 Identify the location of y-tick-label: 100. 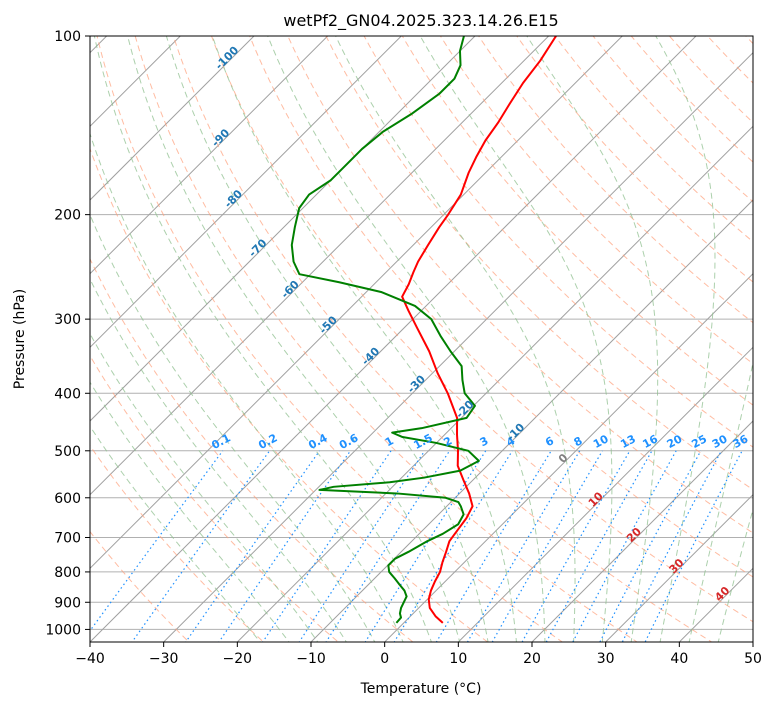
(67, 37).